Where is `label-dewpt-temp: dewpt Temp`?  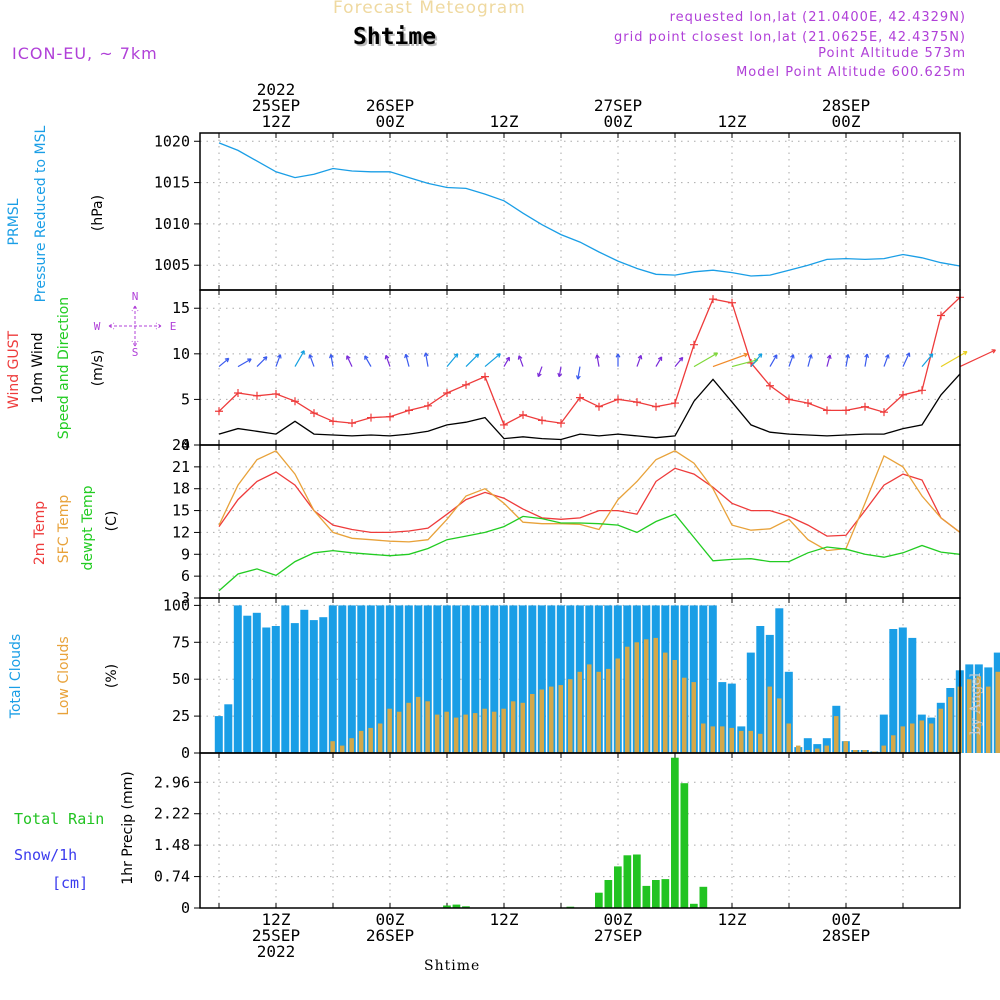
label-dewpt-temp: dewpt Temp is located at coordinates (88, 527).